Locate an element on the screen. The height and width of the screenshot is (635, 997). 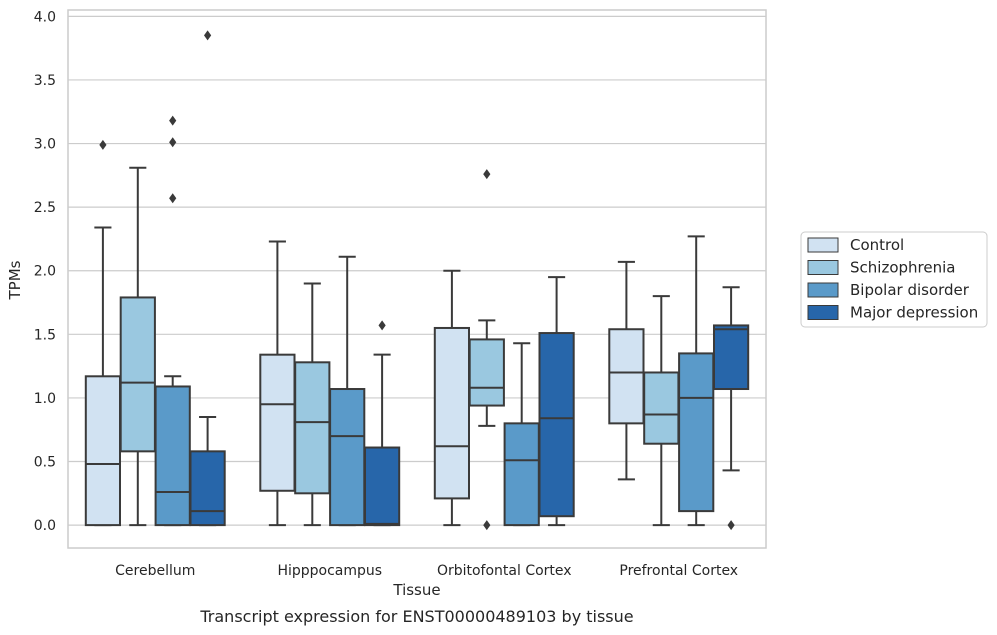
x-axis-label: Tissue is located at coordinates (416, 590).